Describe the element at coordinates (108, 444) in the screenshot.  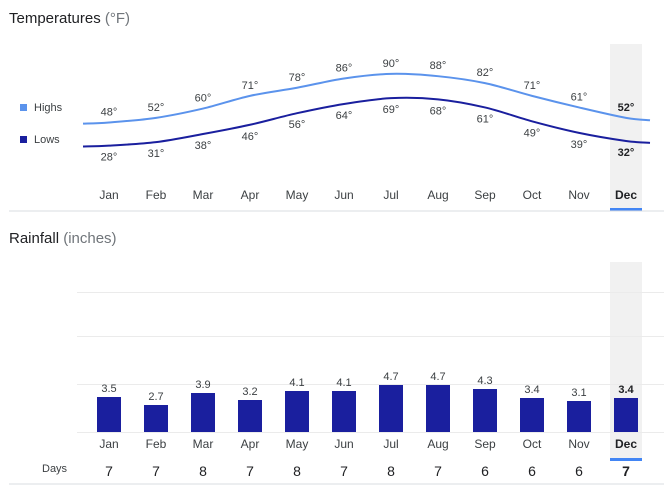
I see `rain-month-label: Jan` at that location.